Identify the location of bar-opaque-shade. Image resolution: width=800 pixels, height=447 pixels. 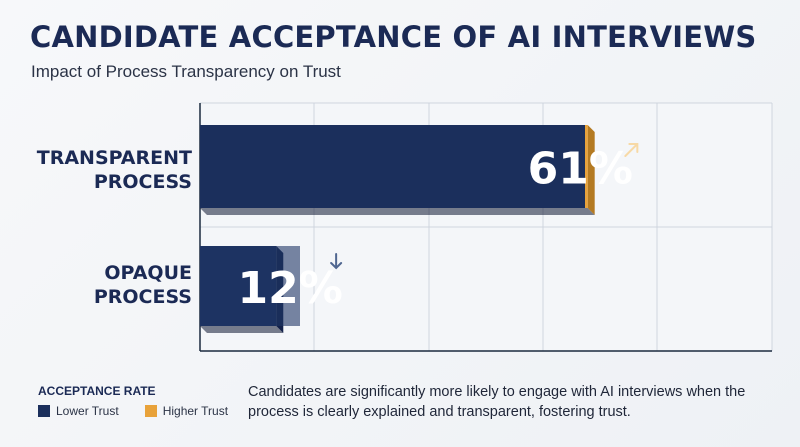
(250, 286).